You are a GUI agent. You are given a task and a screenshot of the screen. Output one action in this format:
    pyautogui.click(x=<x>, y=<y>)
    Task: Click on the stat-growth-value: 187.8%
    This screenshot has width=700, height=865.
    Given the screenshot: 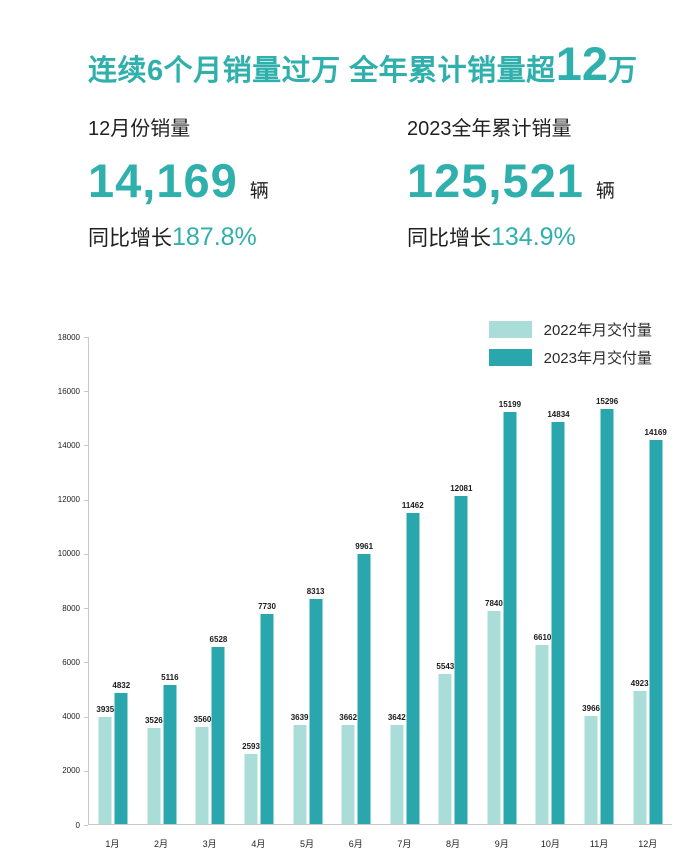 What is the action you would take?
    pyautogui.click(x=214, y=237)
    